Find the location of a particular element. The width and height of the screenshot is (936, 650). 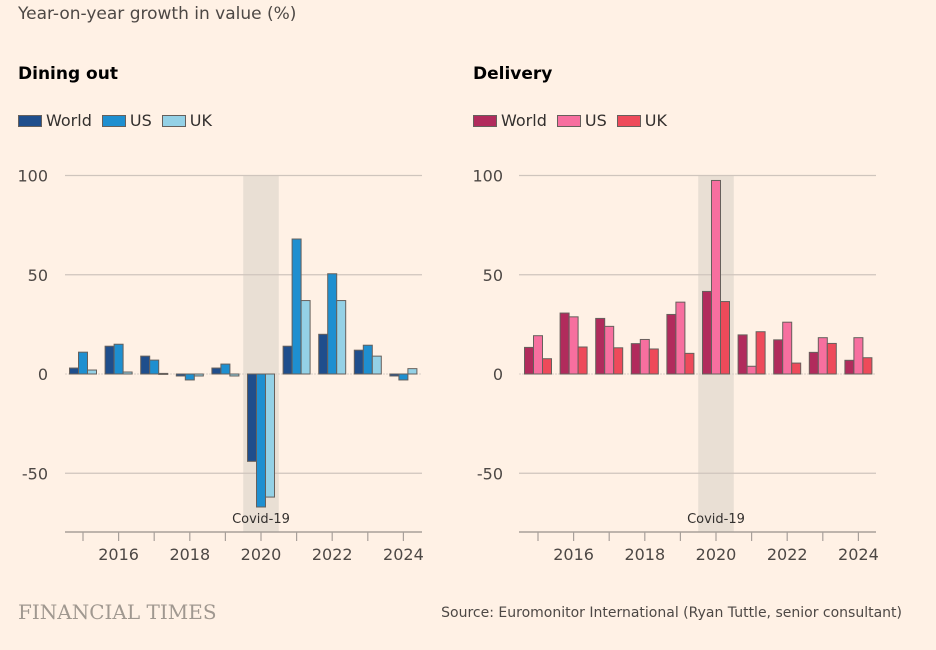

legend-delivery: World US UK is located at coordinates (575, 120).